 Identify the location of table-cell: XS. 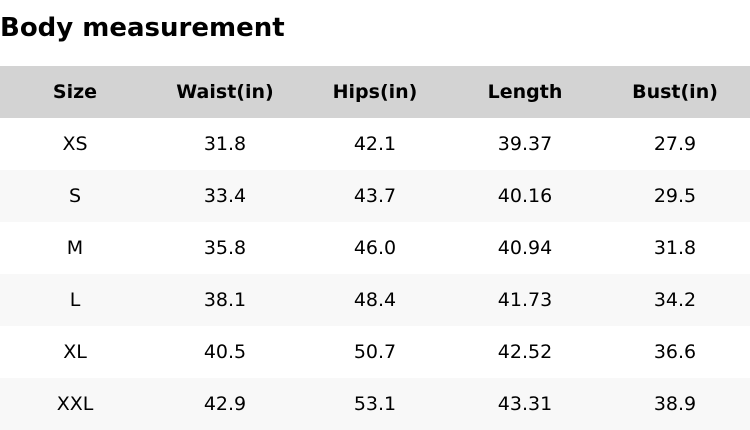
(75, 144).